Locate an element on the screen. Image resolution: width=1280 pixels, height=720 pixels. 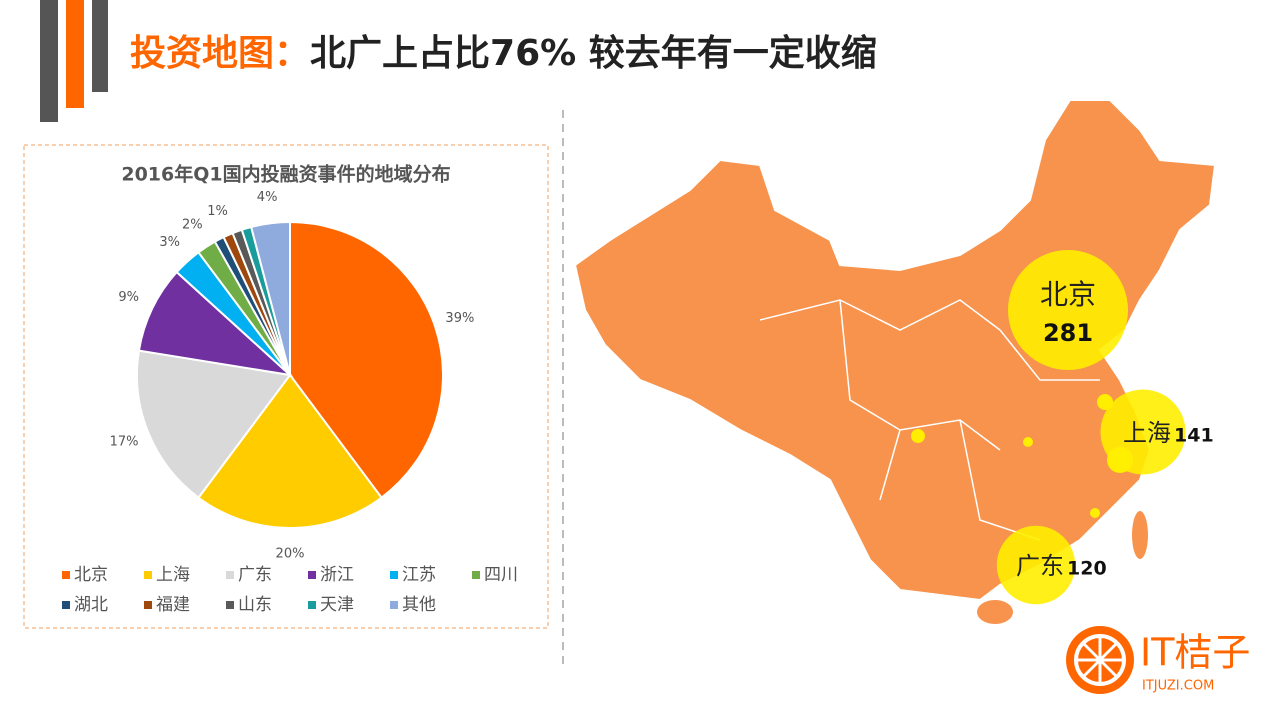
legend-label: 天津 is located at coordinates (337, 605).